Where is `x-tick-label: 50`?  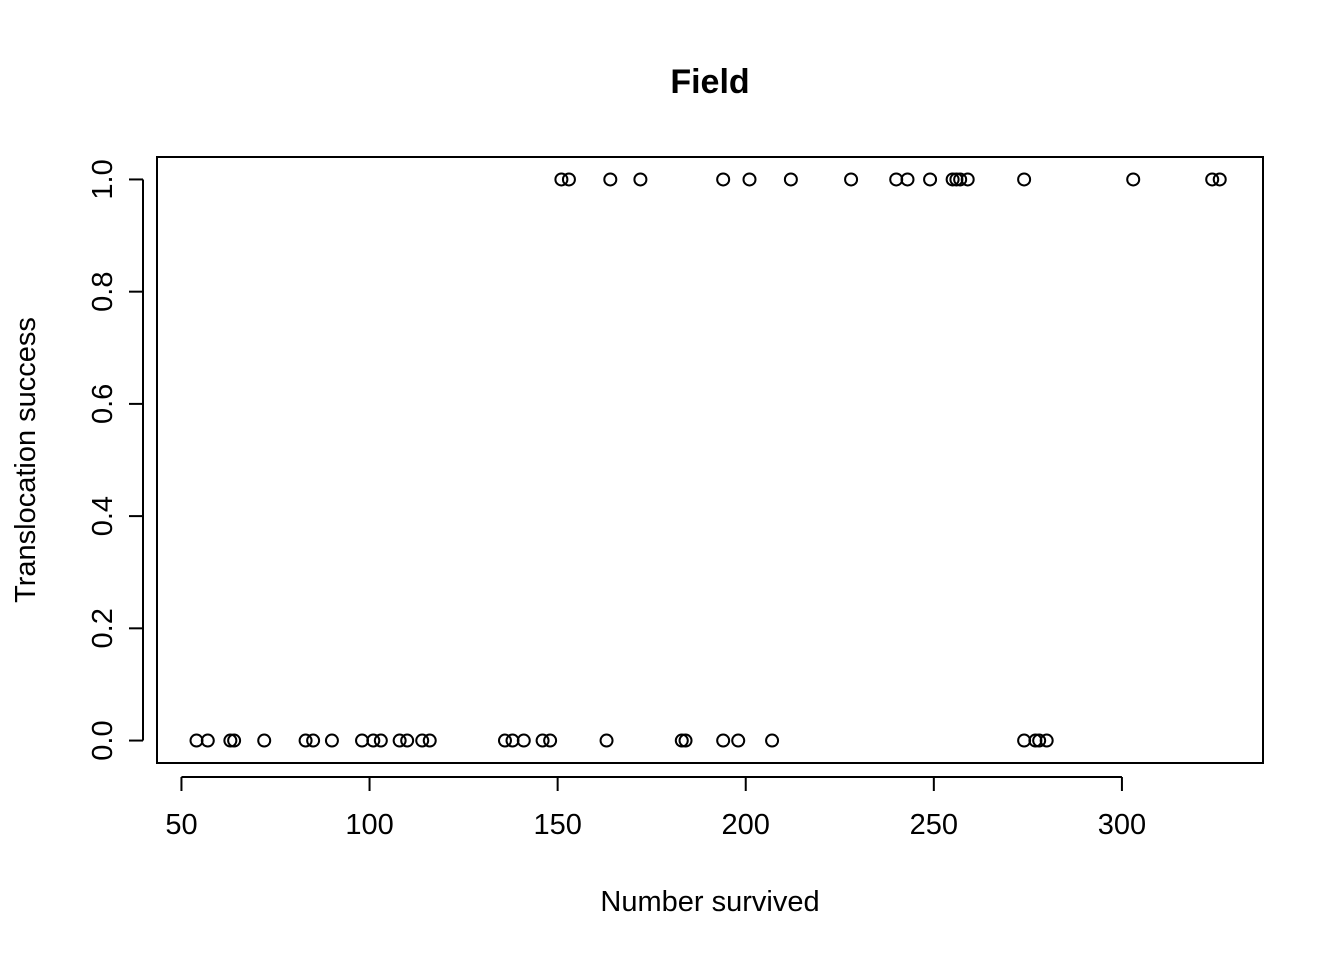 x-tick-label: 50 is located at coordinates (181, 825).